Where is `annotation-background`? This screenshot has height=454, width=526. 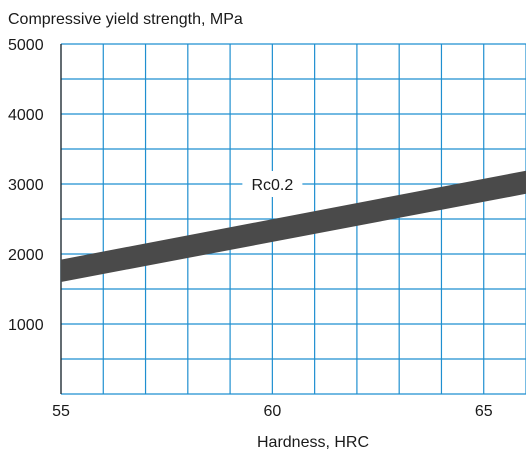 annotation-background is located at coordinates (272, 184).